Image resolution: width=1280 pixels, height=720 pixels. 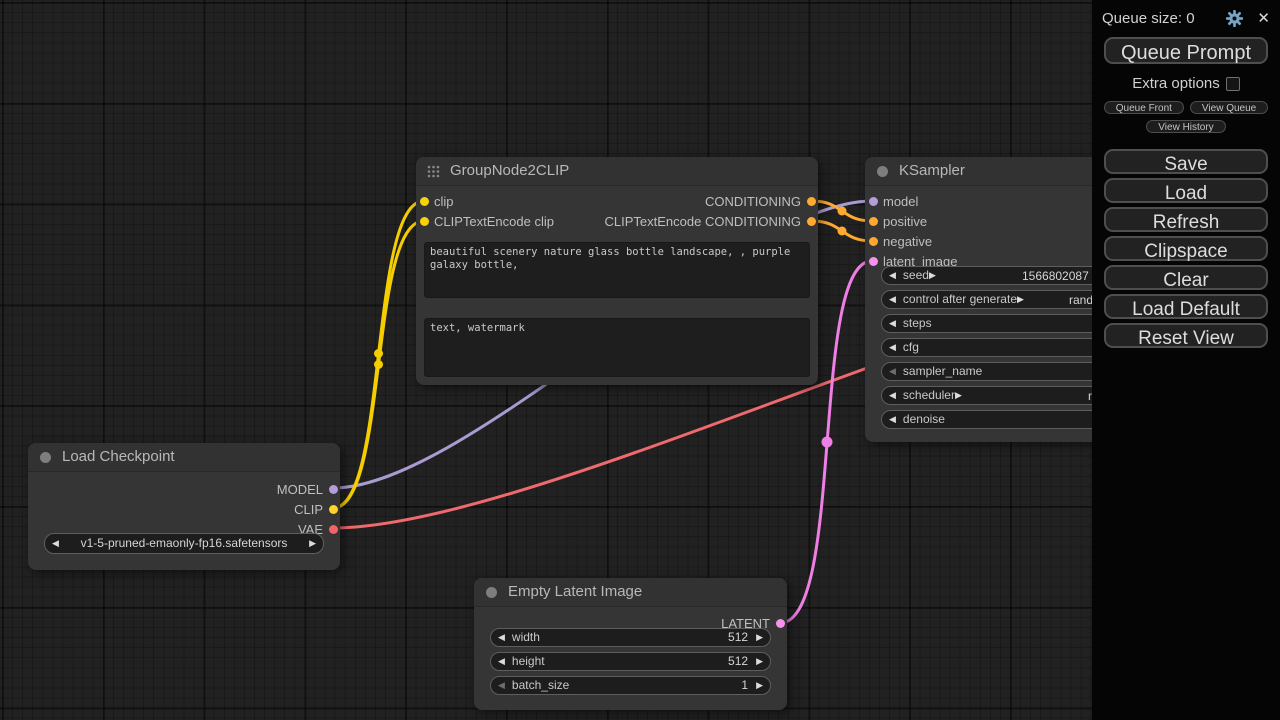 I want to click on queue-prompt-button: Queue Prompt, so click(x=1186, y=50).